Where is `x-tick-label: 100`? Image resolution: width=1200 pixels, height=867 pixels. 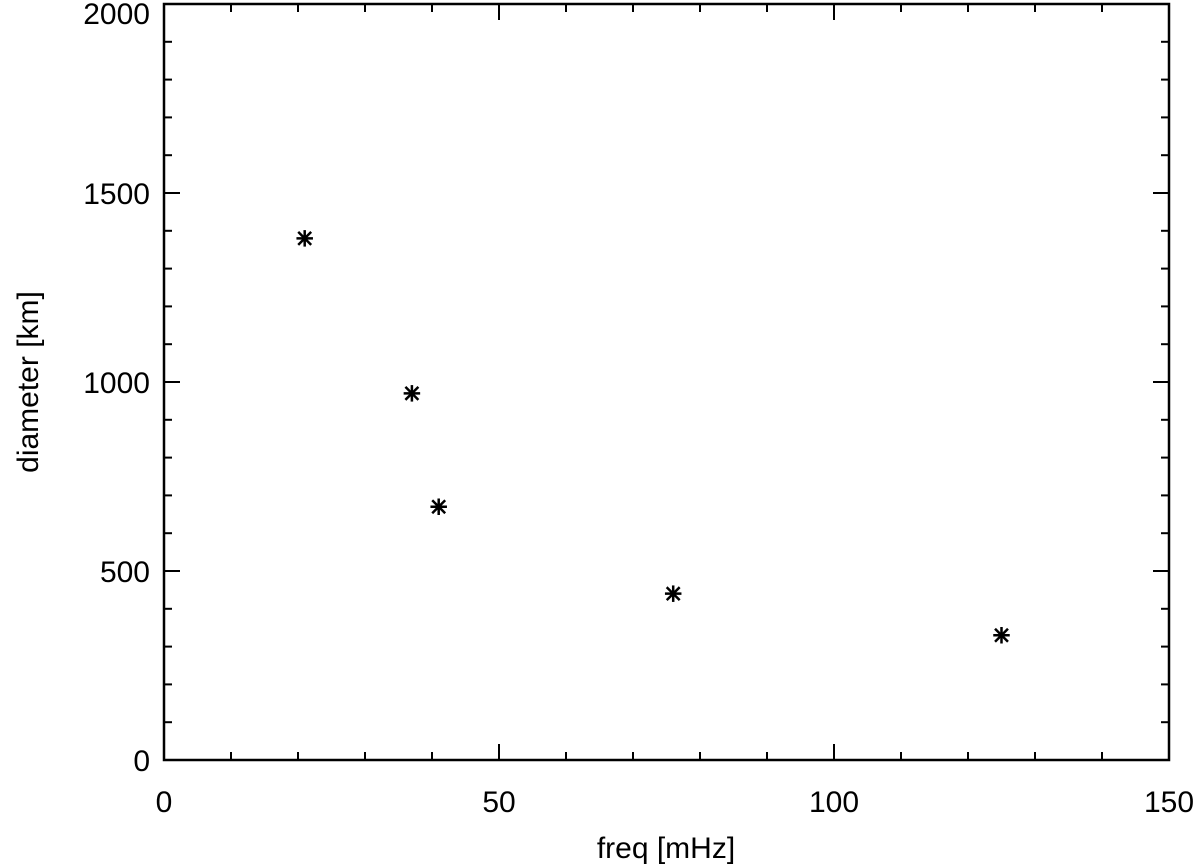
x-tick-label: 100 is located at coordinates (834, 802).